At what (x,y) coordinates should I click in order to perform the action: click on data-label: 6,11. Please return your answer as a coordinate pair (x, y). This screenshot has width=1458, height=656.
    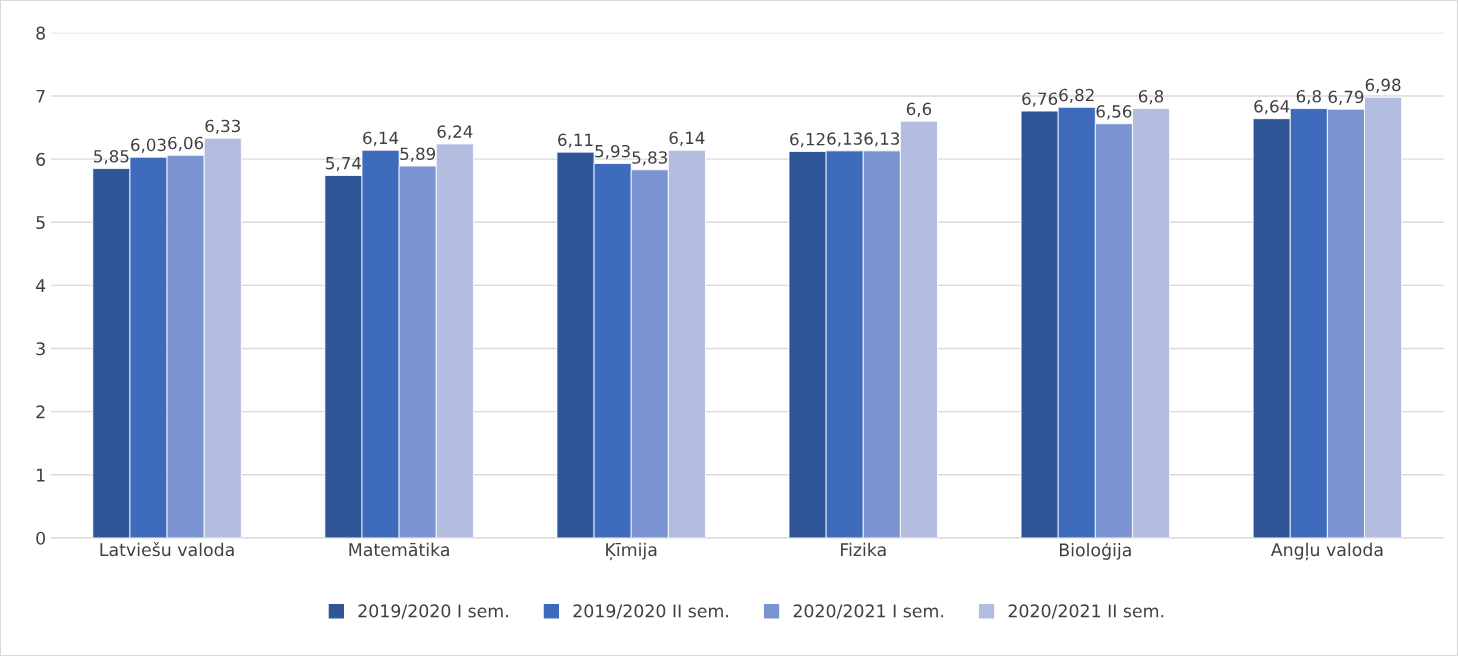
    Looking at the image, I should click on (575, 140).